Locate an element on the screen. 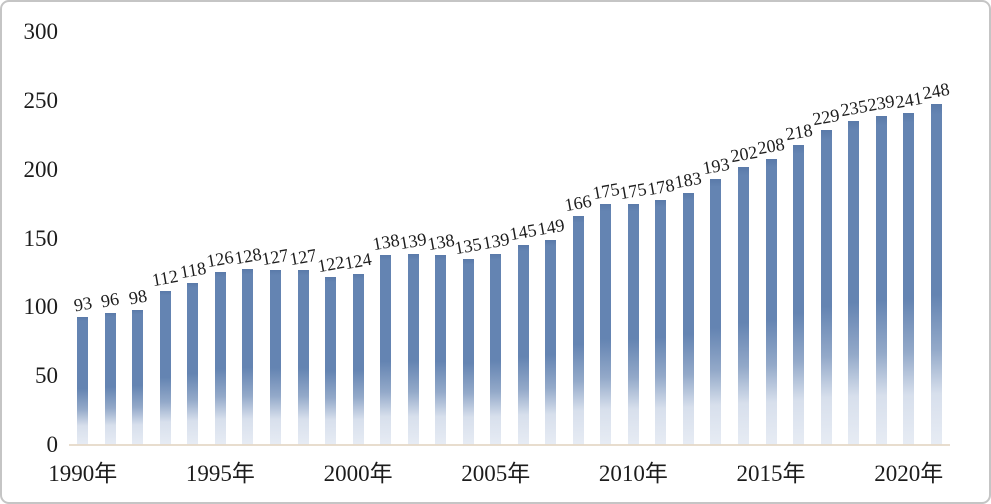 This screenshot has height=504, width=991. bar-2015 is located at coordinates (771, 301).